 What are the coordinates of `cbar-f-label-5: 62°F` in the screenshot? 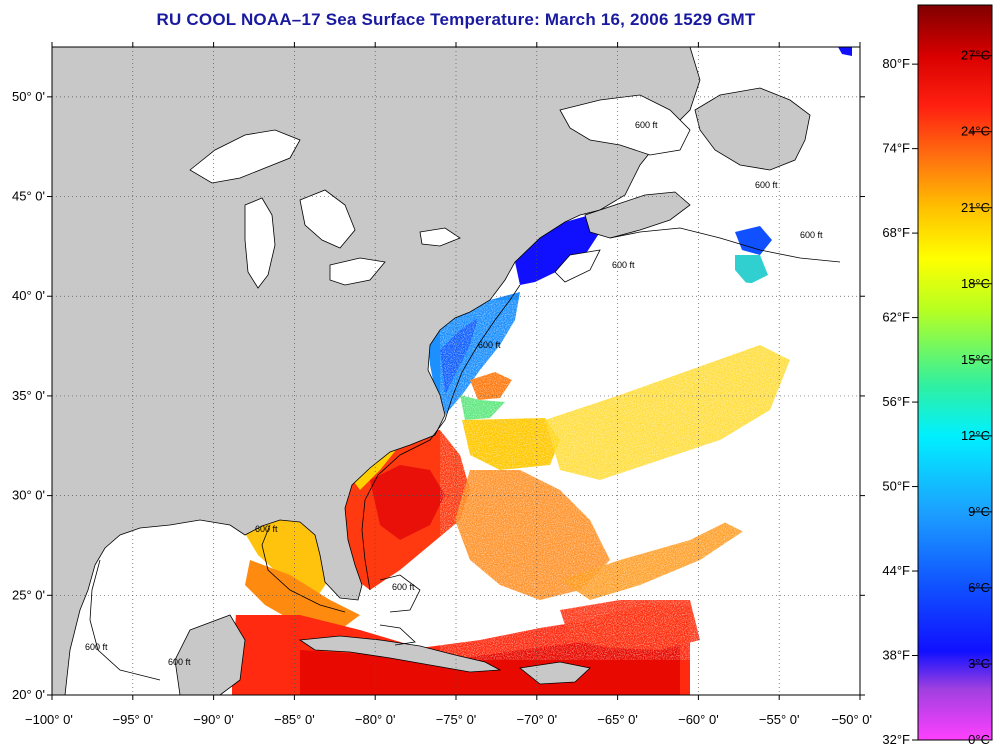 It's located at (896, 317).